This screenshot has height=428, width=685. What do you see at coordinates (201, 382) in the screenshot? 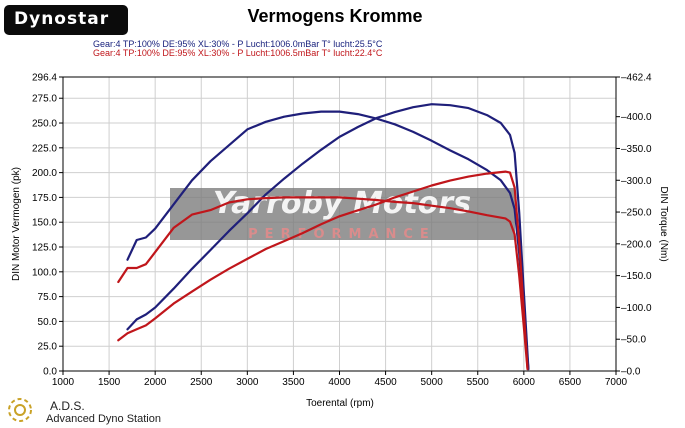
I see `x-tick-label: 2500` at bounding box center [201, 382].